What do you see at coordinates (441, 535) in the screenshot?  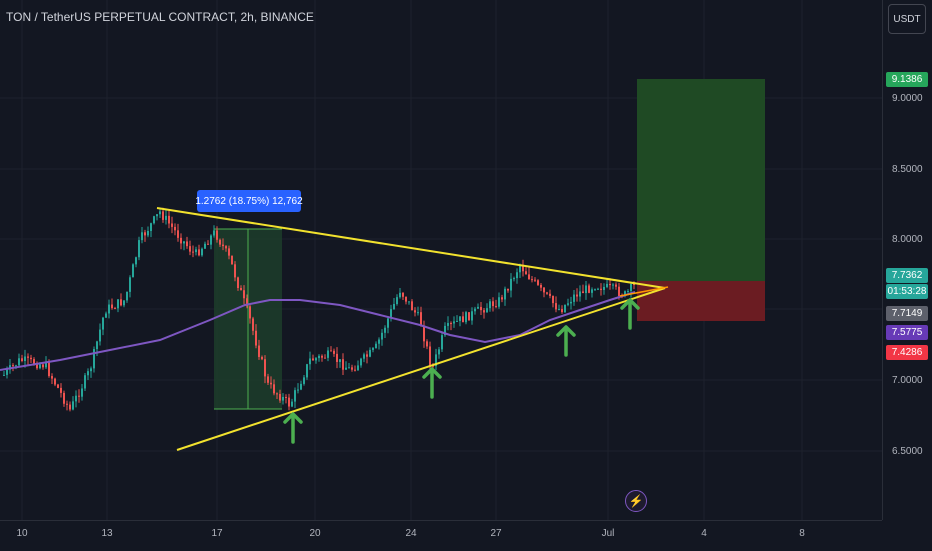 I see `time-axis` at bounding box center [441, 535].